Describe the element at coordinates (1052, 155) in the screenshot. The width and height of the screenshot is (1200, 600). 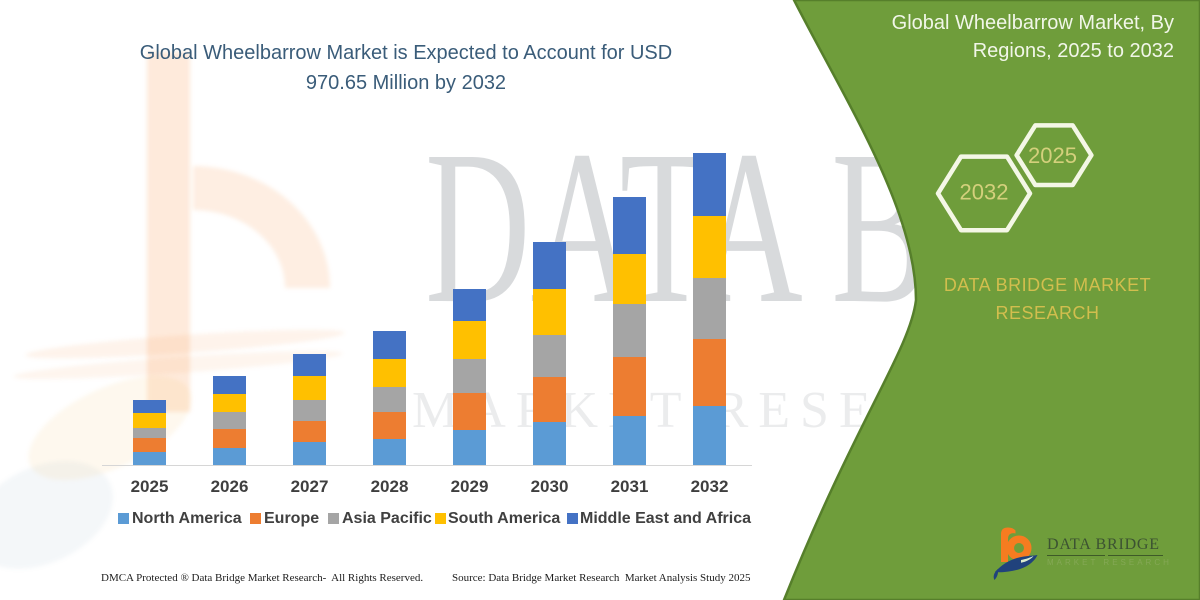
I see `svg-text: 2025` at that location.